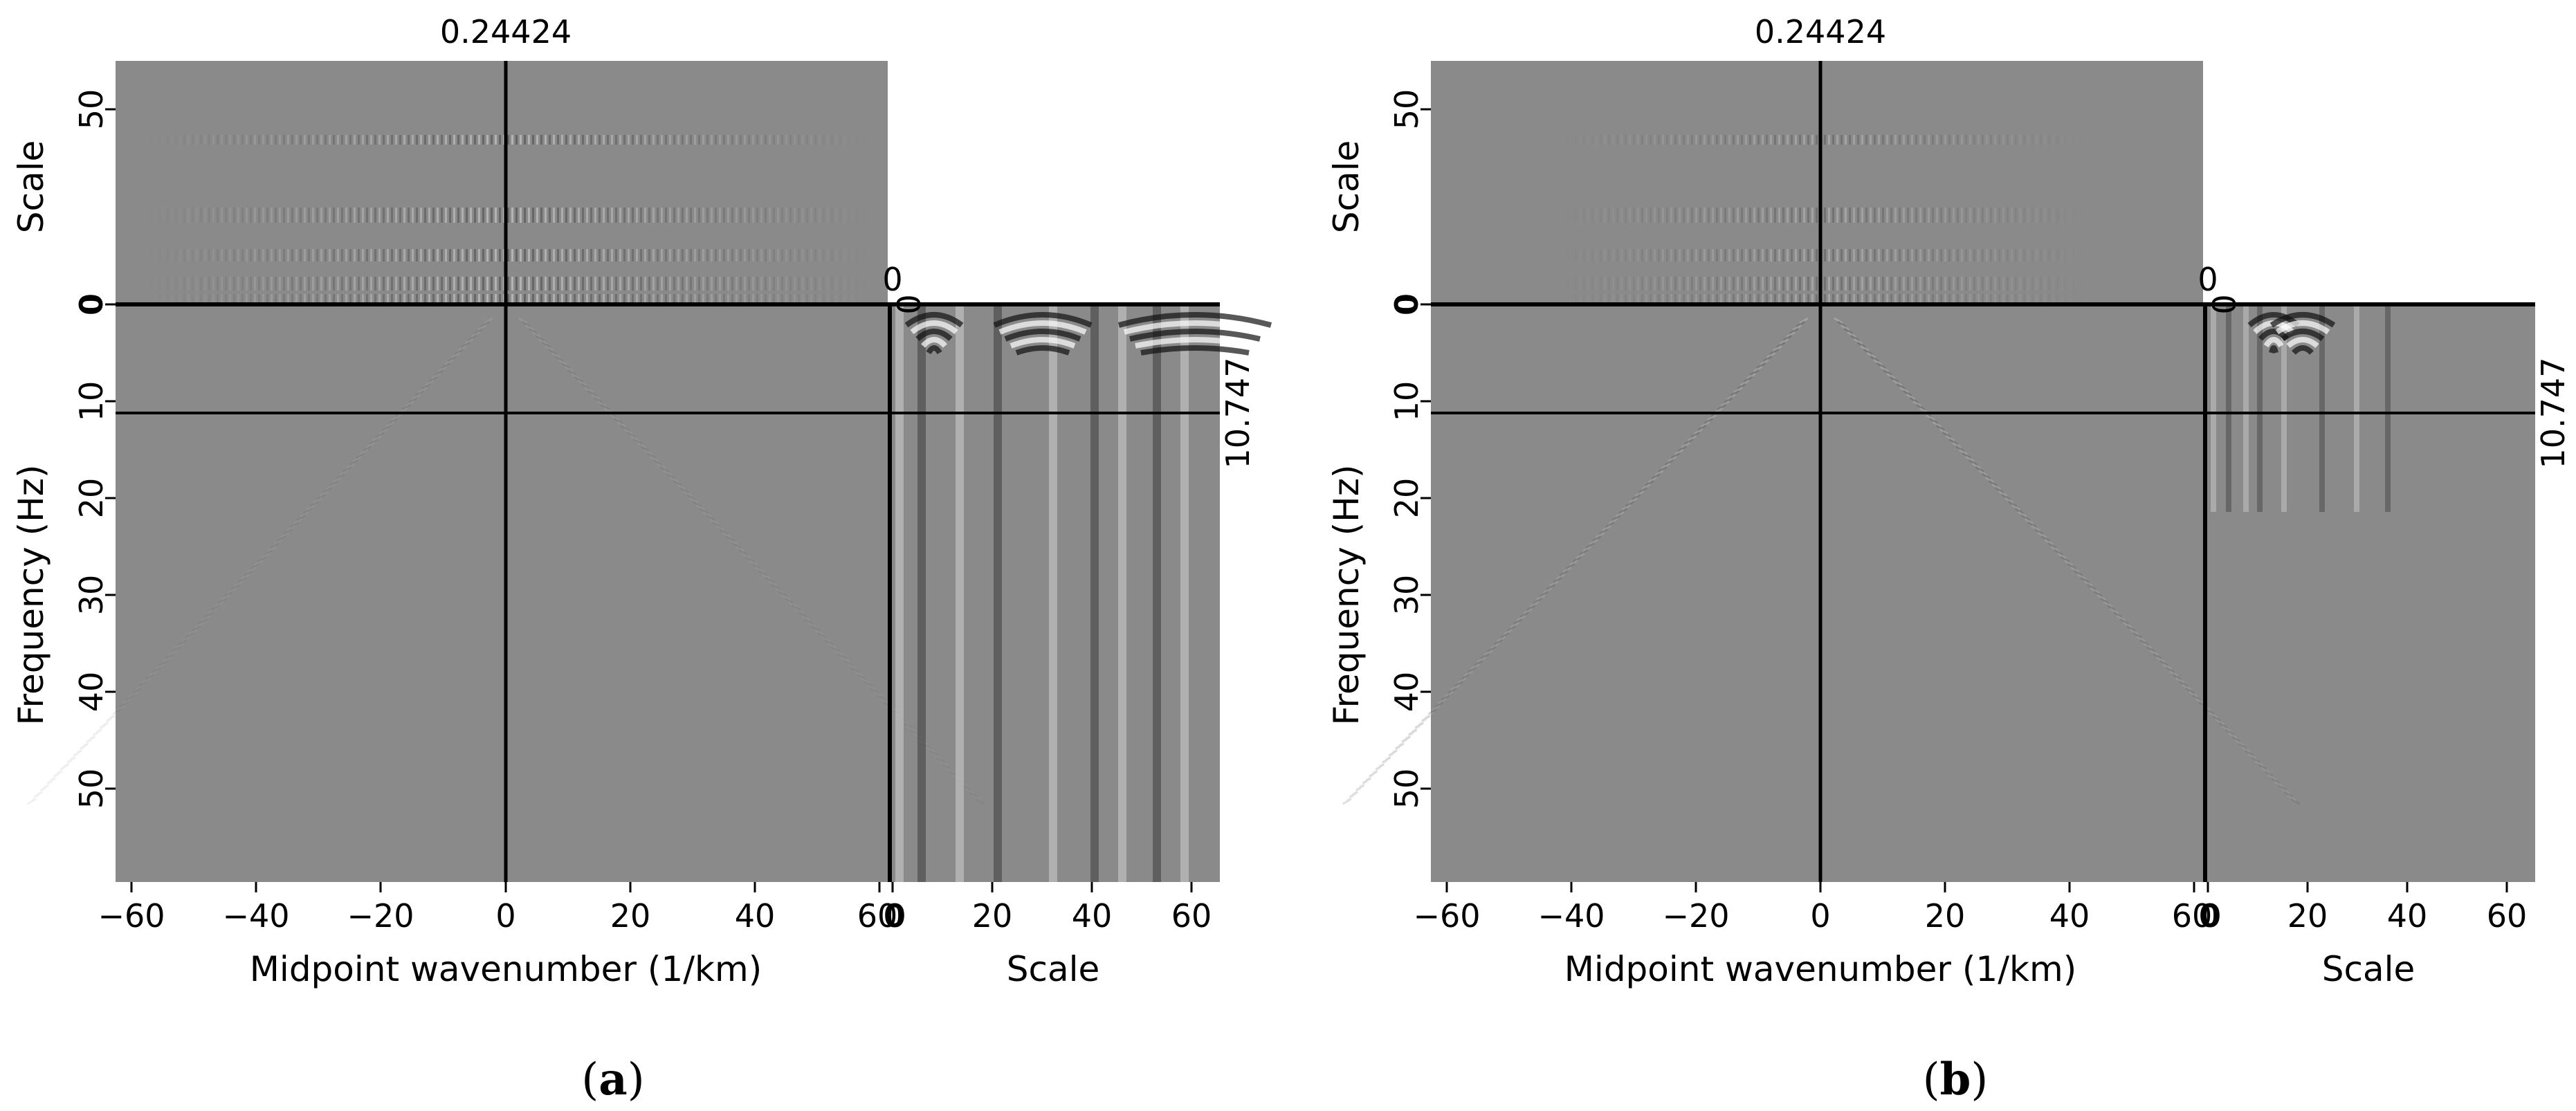 The image size is (2576, 1111). What do you see at coordinates (922, 593) in the screenshot?
I see `texture-side-streak` at bounding box center [922, 593].